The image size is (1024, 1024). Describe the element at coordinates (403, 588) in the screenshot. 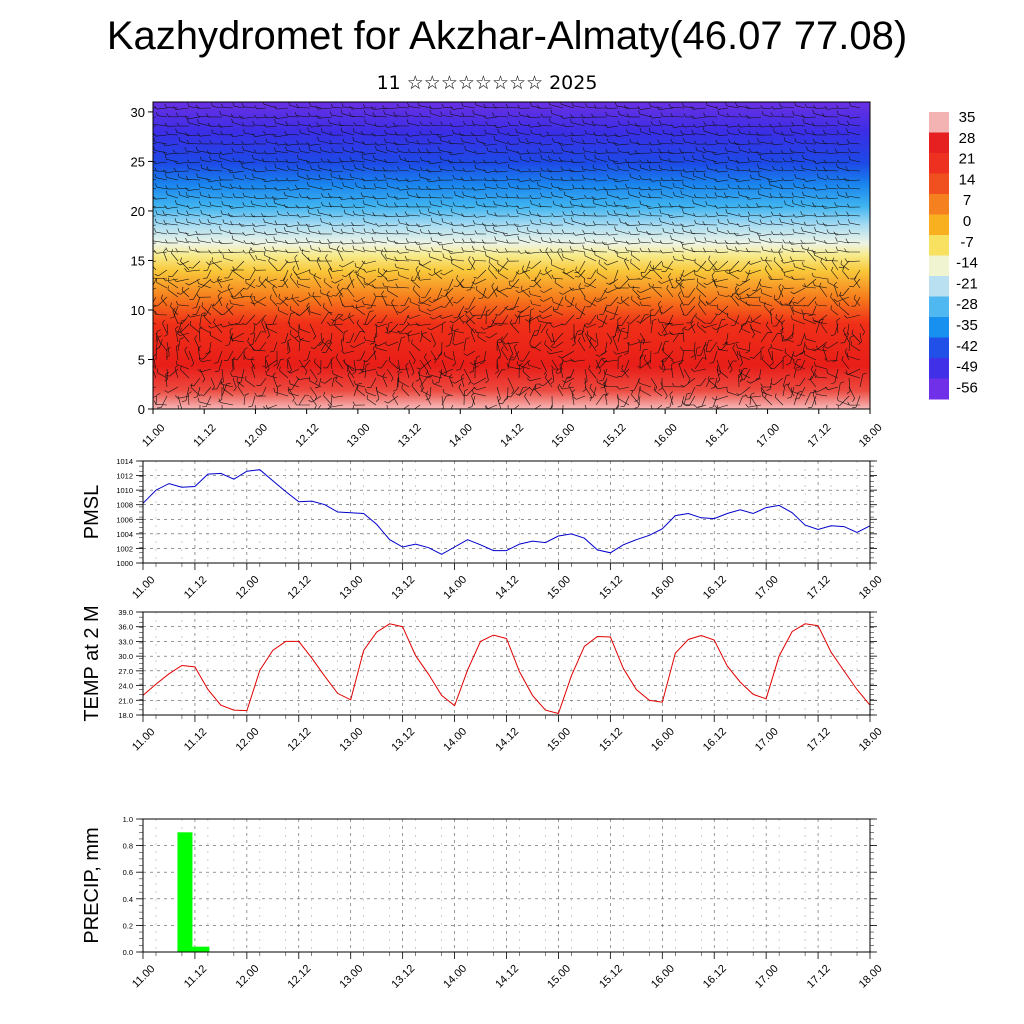

I see `x-tick-label: 13.12` at that location.